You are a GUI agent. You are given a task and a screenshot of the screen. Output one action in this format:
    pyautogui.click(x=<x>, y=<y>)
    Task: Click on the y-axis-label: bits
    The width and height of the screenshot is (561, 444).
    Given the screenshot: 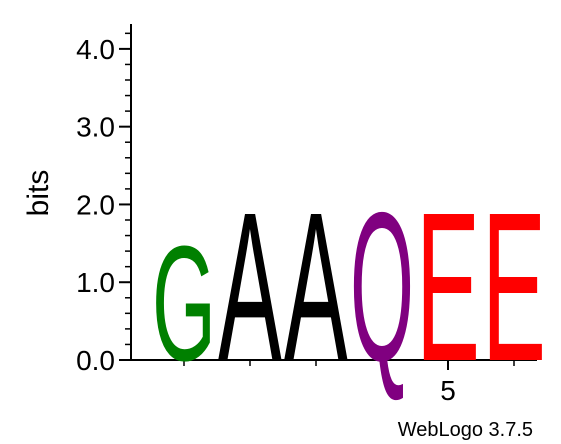 What is the action you would take?
    pyautogui.click(x=38, y=193)
    